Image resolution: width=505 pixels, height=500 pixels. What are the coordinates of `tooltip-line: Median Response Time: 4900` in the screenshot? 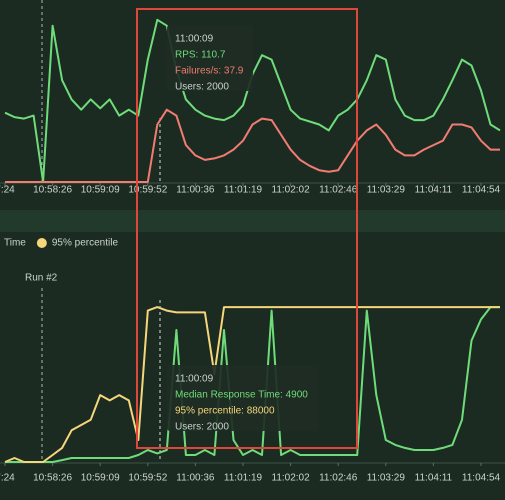 It's located at (241, 395).